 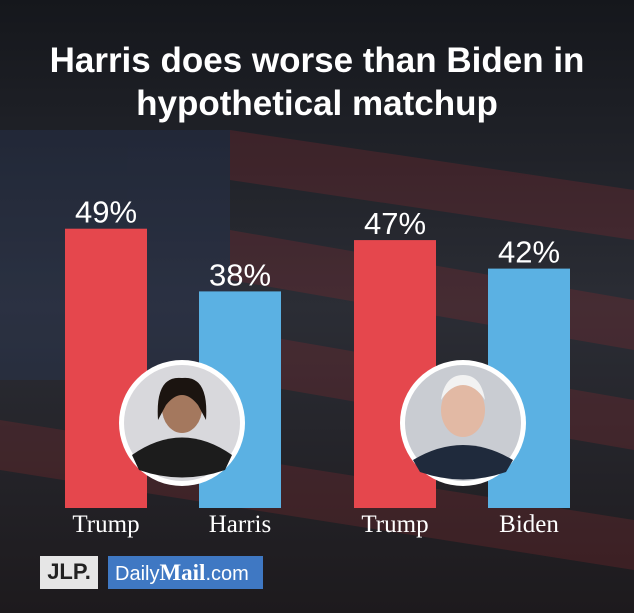 I want to click on value-label: 38%, so click(x=240, y=274).